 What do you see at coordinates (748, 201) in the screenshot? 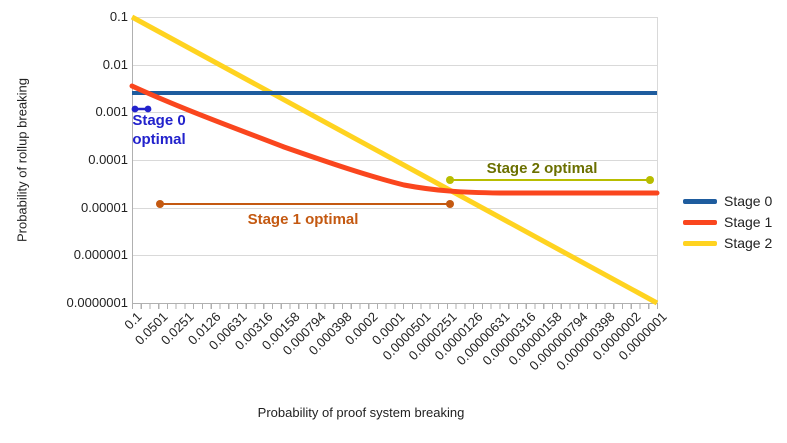
I see `legend-label: Stage 0` at bounding box center [748, 201].